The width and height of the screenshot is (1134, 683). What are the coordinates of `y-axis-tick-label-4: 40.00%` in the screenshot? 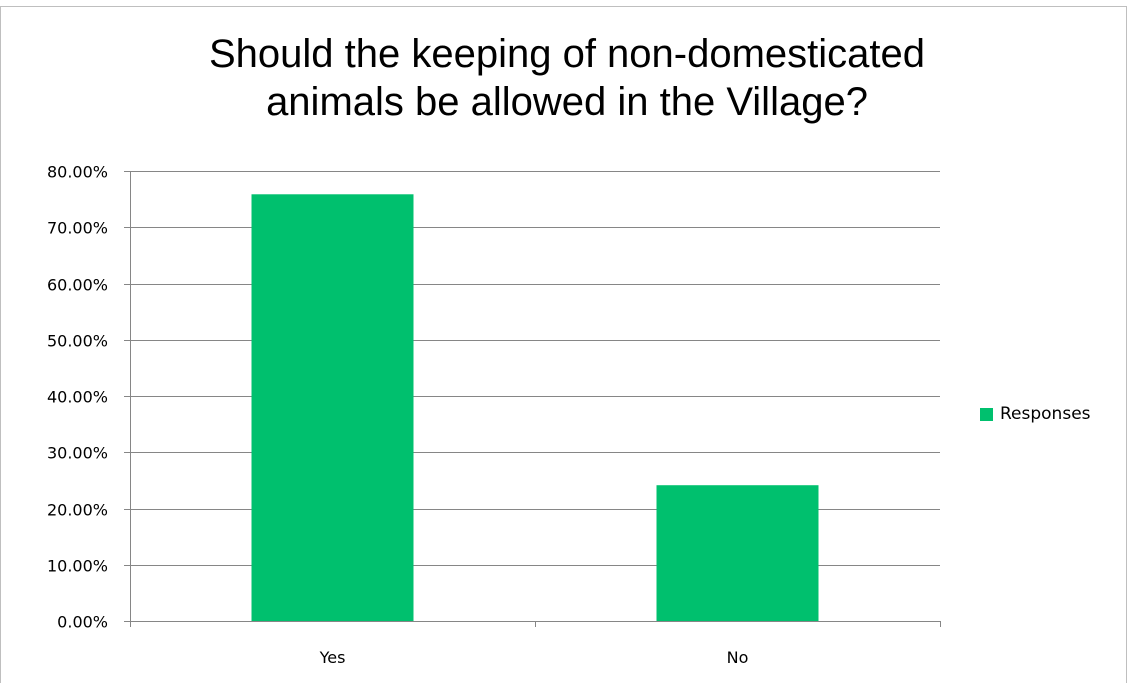 It's located at (77, 397).